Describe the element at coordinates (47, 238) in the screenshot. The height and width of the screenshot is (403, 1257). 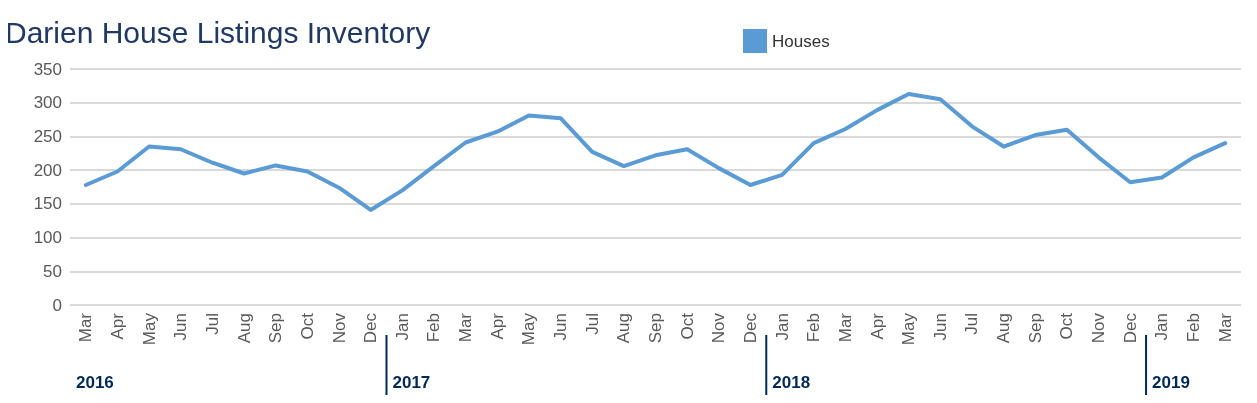
I see `y-tick-label: 100` at that location.